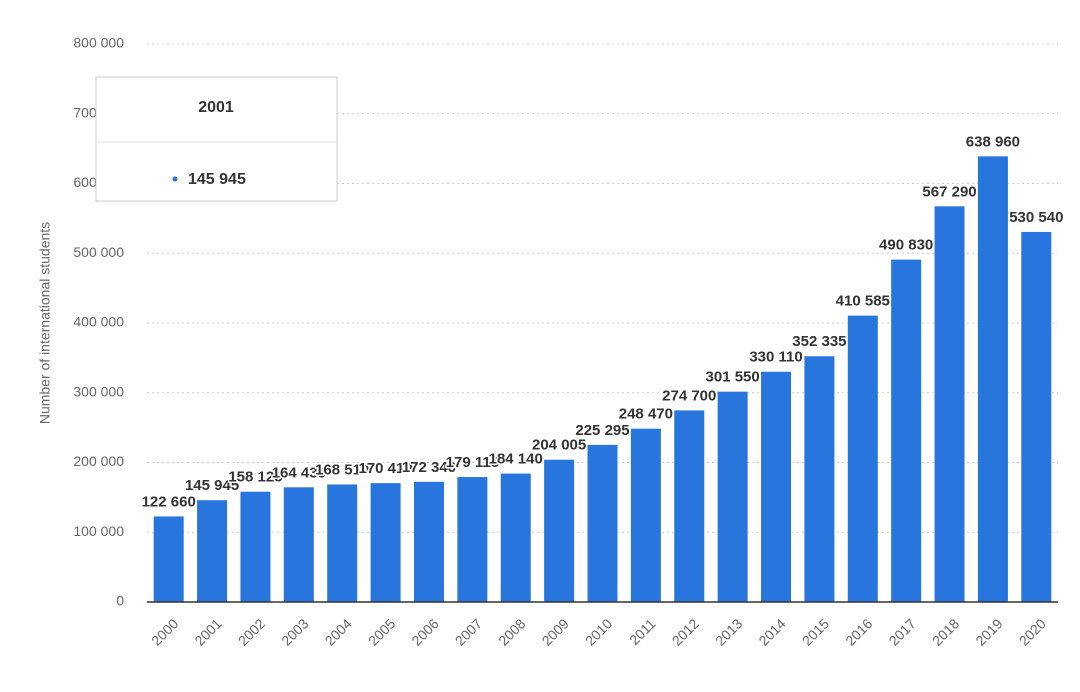  Describe the element at coordinates (733, 377) in the screenshot. I see `data-label: 301 550` at that location.